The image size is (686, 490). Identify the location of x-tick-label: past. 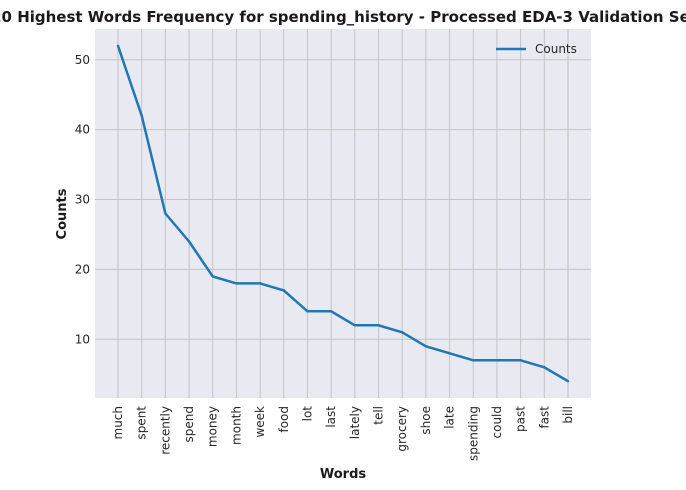
(521, 419).